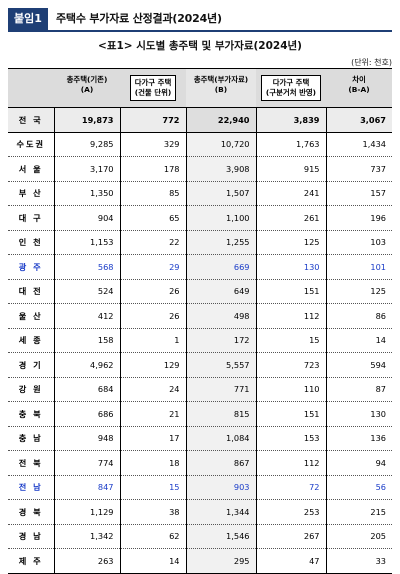  What do you see at coordinates (153, 463) in the screenshot?
I see `multi-building-cell: 18` at bounding box center [153, 463].